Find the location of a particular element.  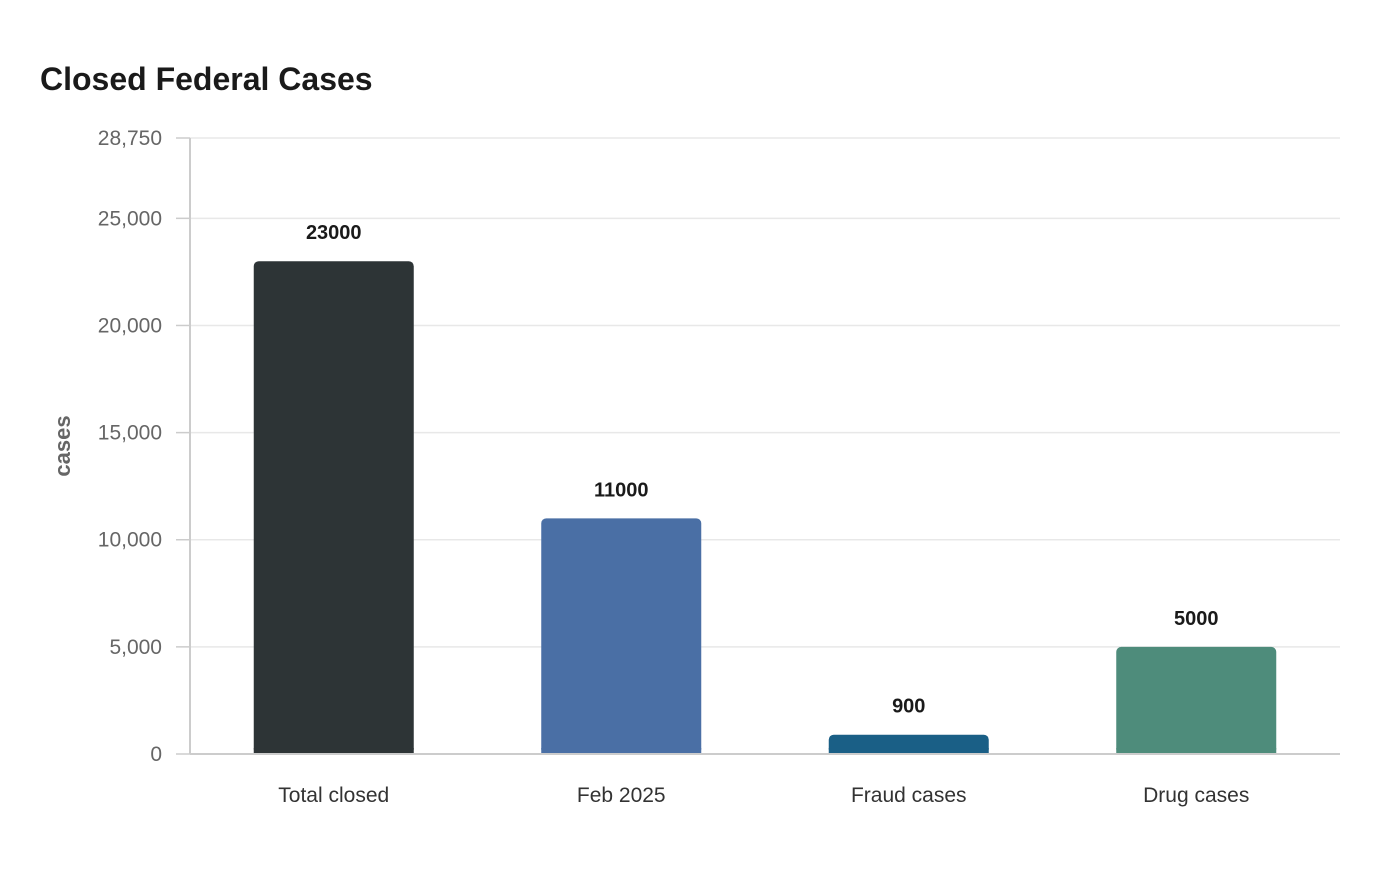

chart-title: Closed Federal Cases is located at coordinates (206, 79).